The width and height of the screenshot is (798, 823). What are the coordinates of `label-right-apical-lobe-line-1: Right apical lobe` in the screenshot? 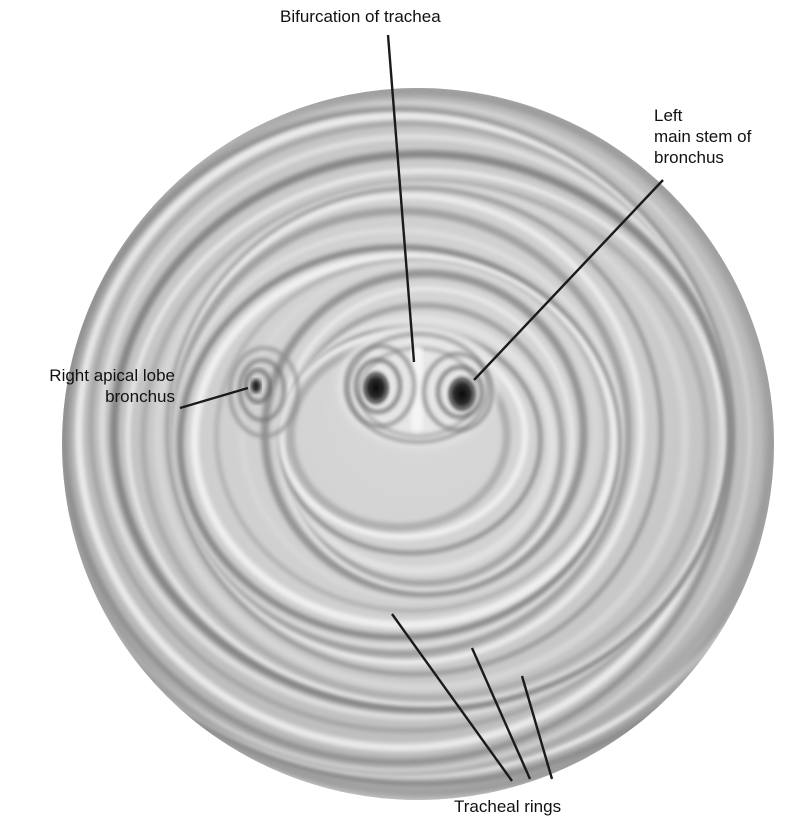 It's located at (112, 375).